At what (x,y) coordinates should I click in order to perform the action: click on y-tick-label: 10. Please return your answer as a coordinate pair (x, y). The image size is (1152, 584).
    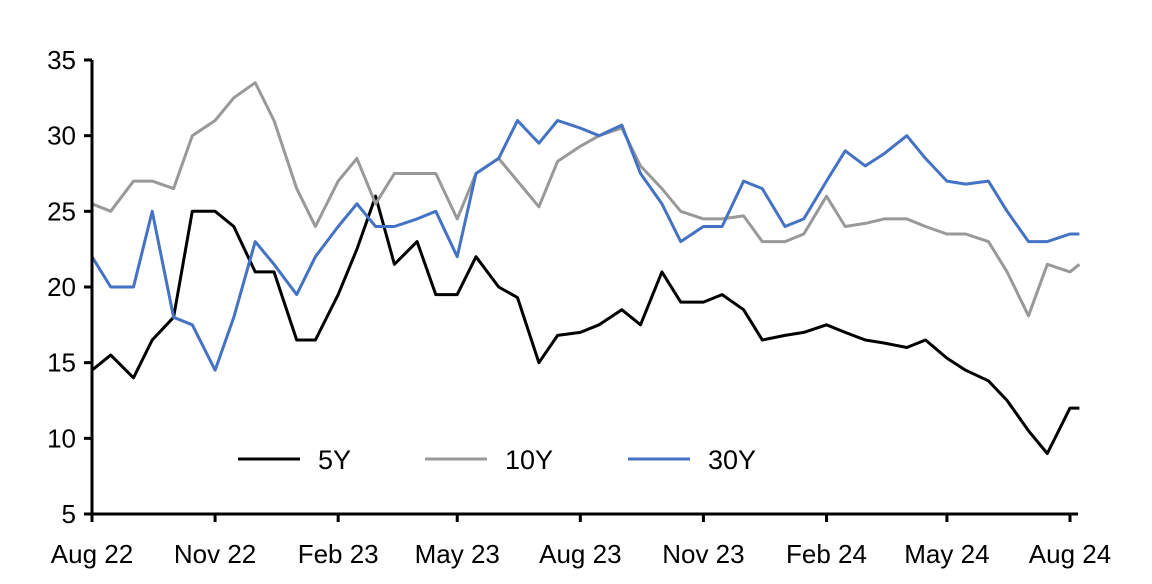
    Looking at the image, I should click on (61, 438).